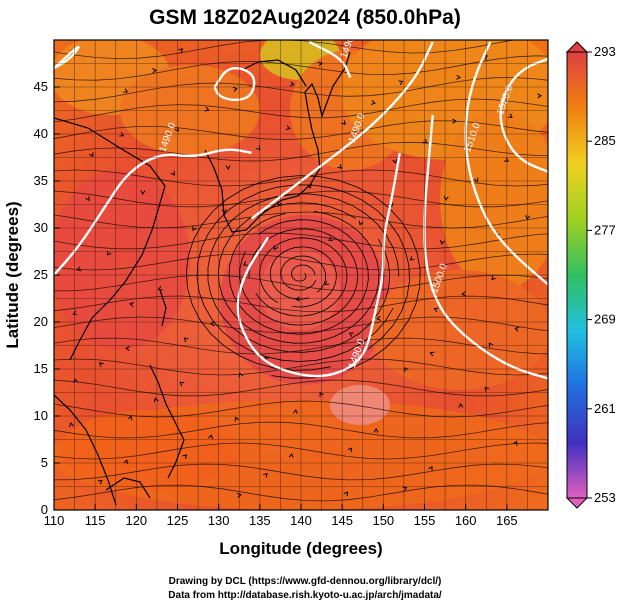  Describe the element at coordinates (301, 520) in the screenshot. I see `x-tick-label: 140` at that location.